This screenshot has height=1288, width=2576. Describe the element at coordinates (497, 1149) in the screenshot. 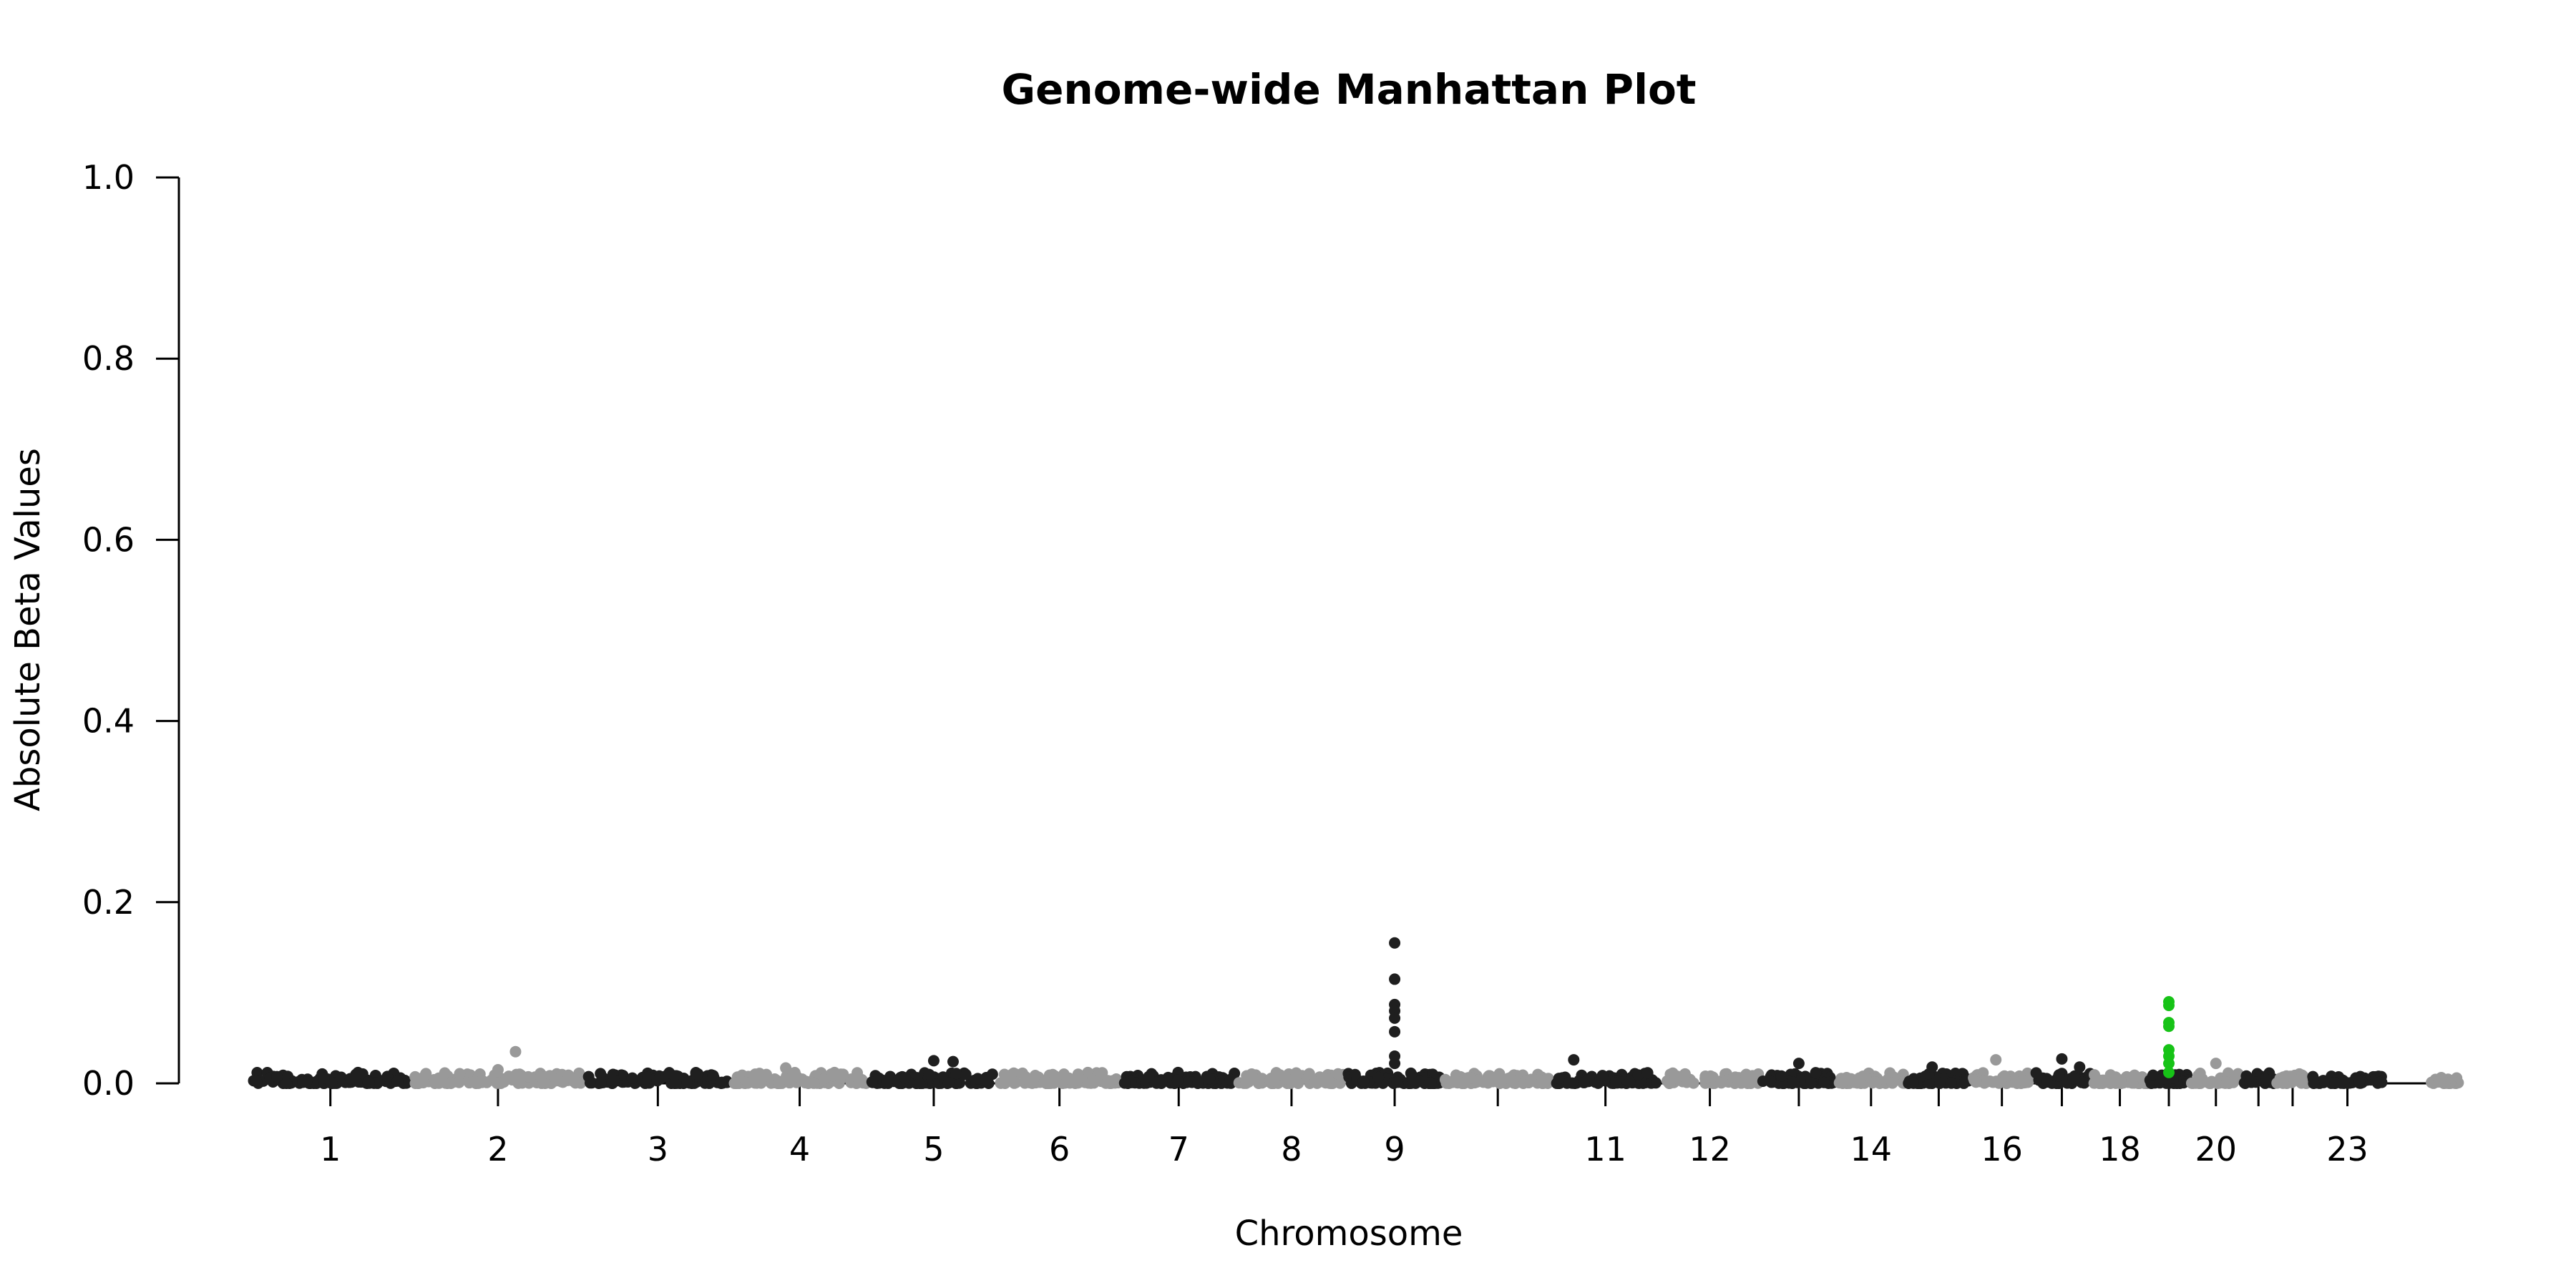

I see `x-tick-label: 2` at that location.